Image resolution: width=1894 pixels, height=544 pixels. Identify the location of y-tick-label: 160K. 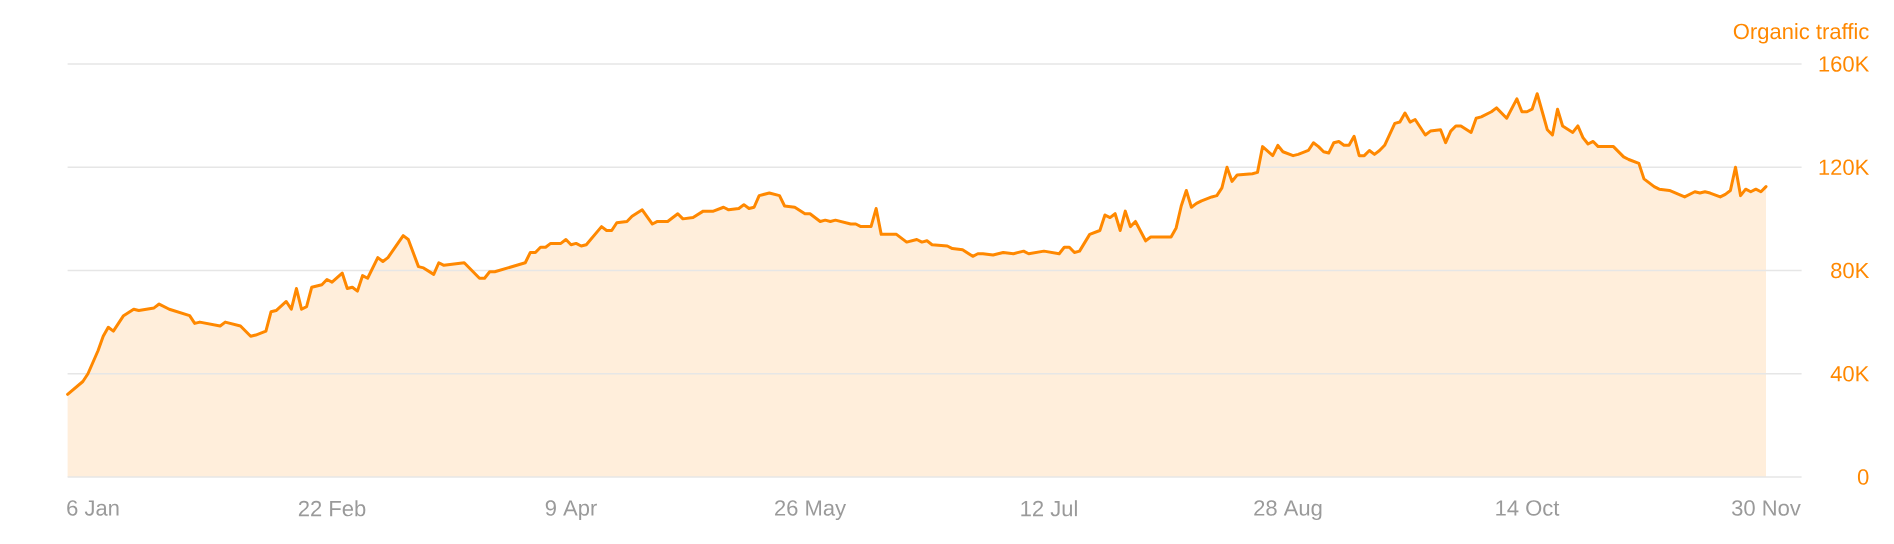
(1844, 64).